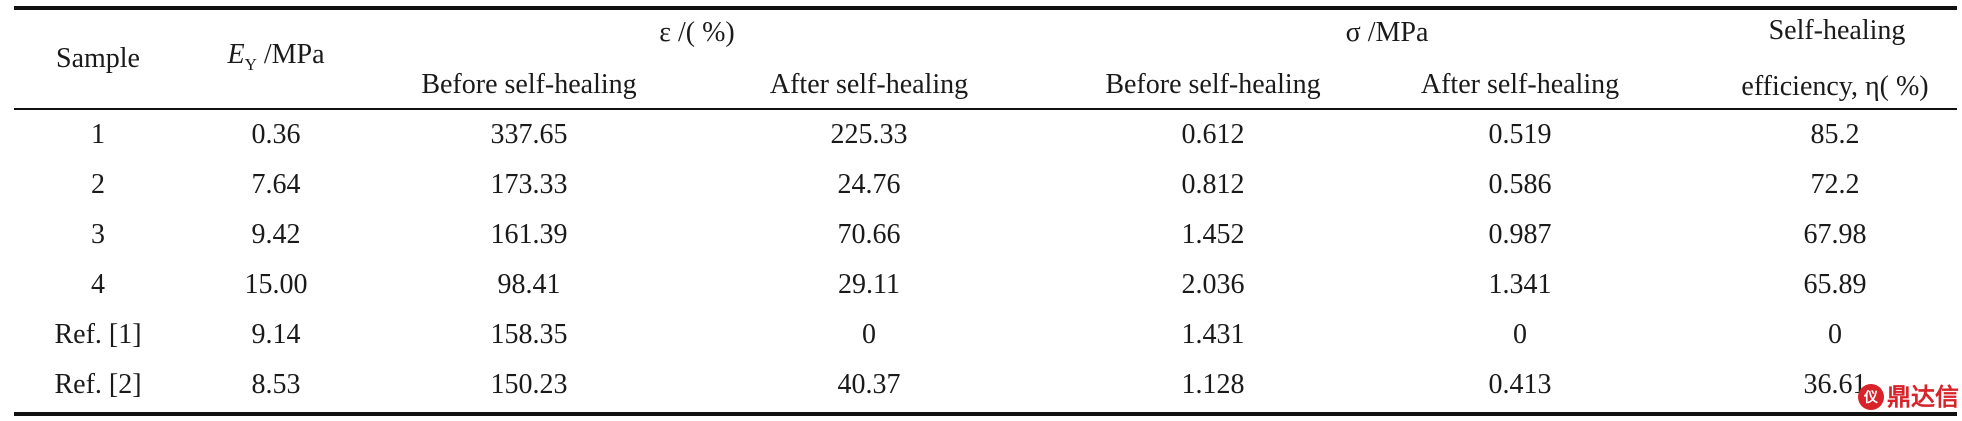  What do you see at coordinates (869, 184) in the screenshot?
I see `cell-strain-after: 24.76` at bounding box center [869, 184].